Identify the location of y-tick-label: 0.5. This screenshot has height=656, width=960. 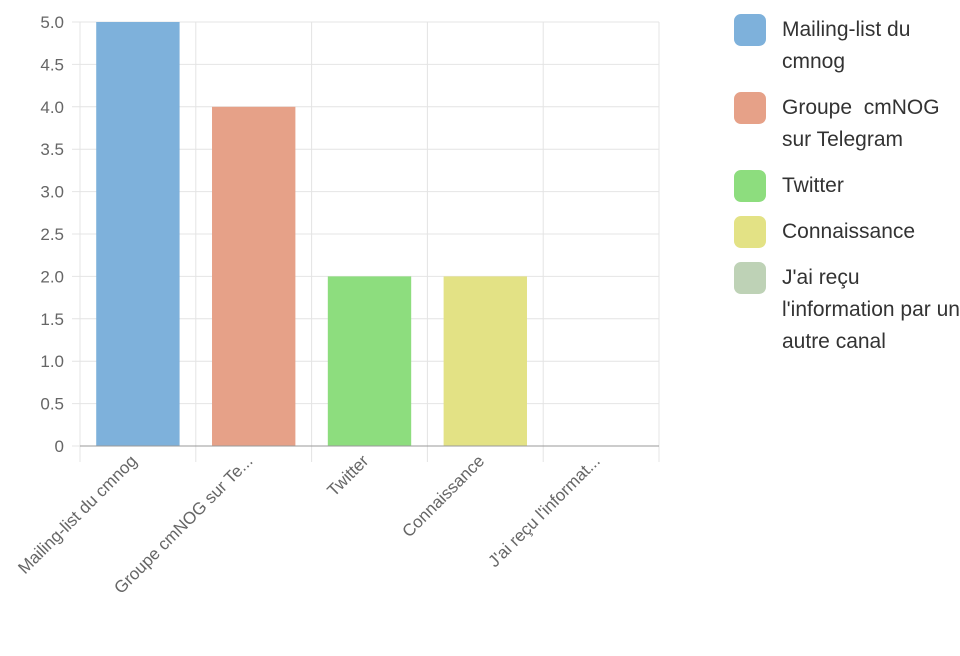
(52, 404).